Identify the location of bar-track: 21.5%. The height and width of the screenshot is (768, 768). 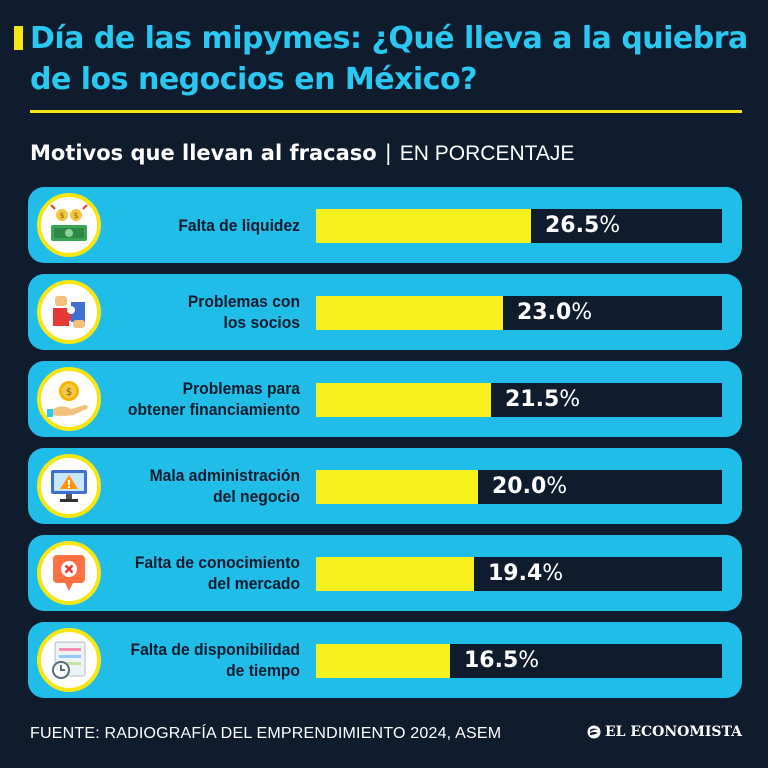
(519, 400).